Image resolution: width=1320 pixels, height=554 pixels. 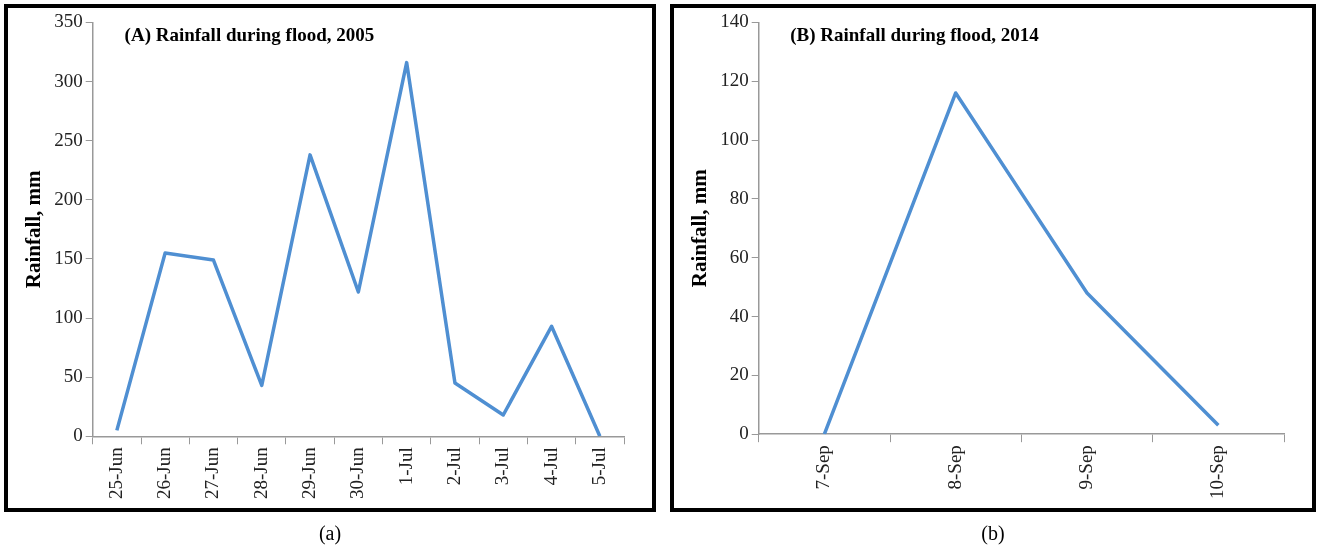 What do you see at coordinates (1085, 467) in the screenshot?
I see `x-tick-label: 9-Sep` at bounding box center [1085, 467].